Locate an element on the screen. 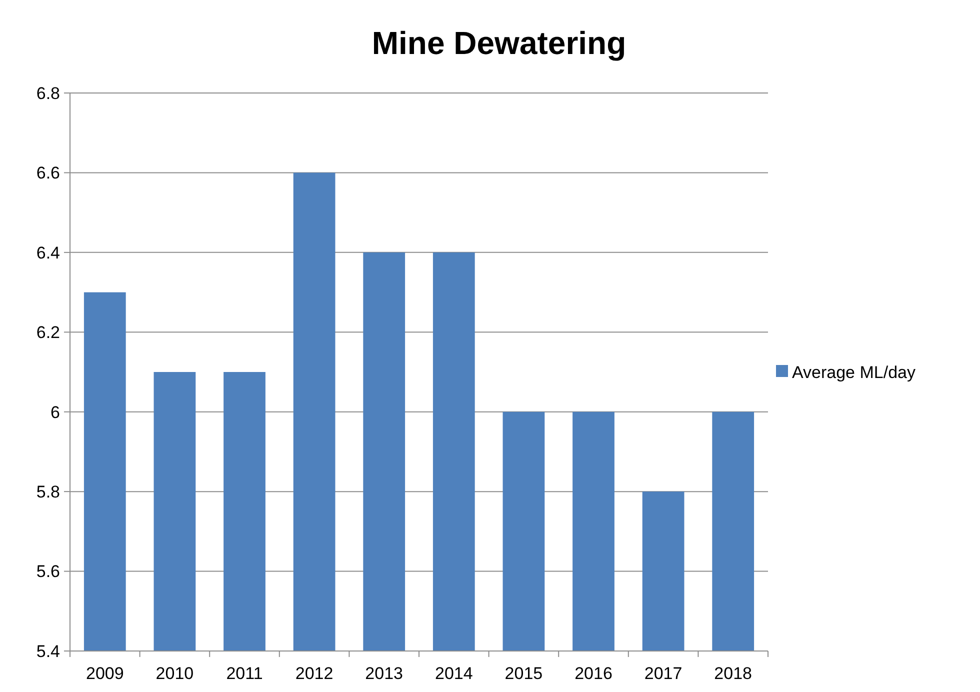 This screenshot has width=980, height=692. y-tick-label: 5.6 is located at coordinates (48, 572).